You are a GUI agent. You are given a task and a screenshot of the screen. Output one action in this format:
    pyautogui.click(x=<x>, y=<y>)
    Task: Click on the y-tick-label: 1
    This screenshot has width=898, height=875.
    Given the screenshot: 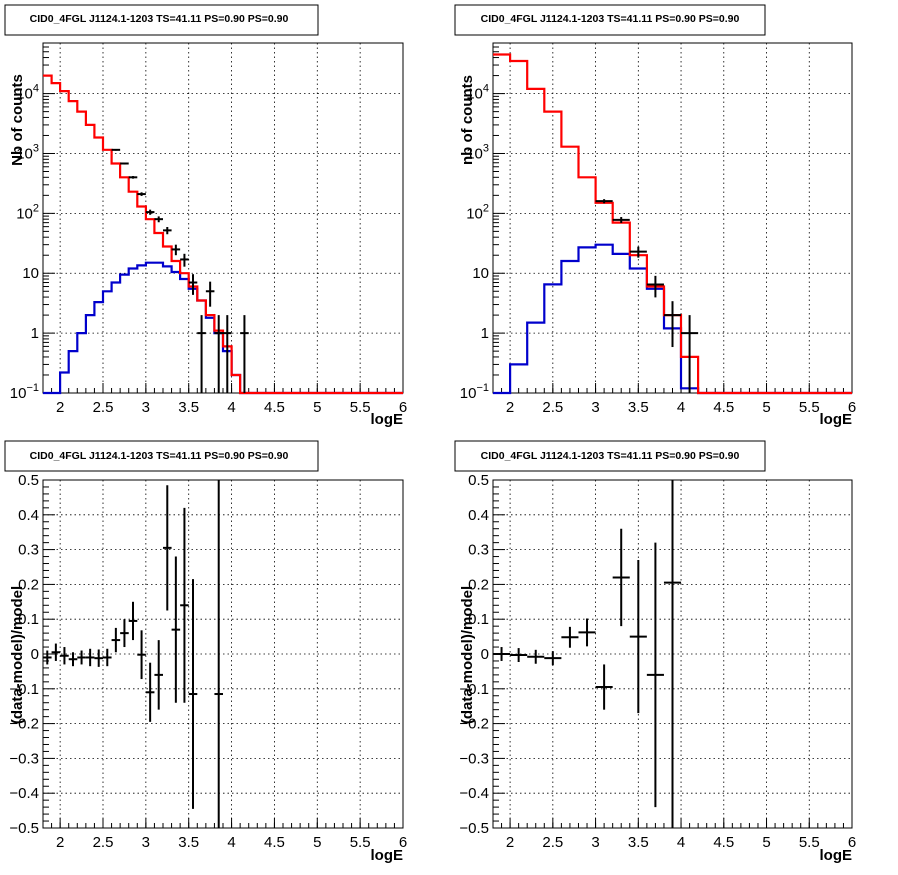 What is the action you would take?
    pyautogui.click(x=485, y=333)
    